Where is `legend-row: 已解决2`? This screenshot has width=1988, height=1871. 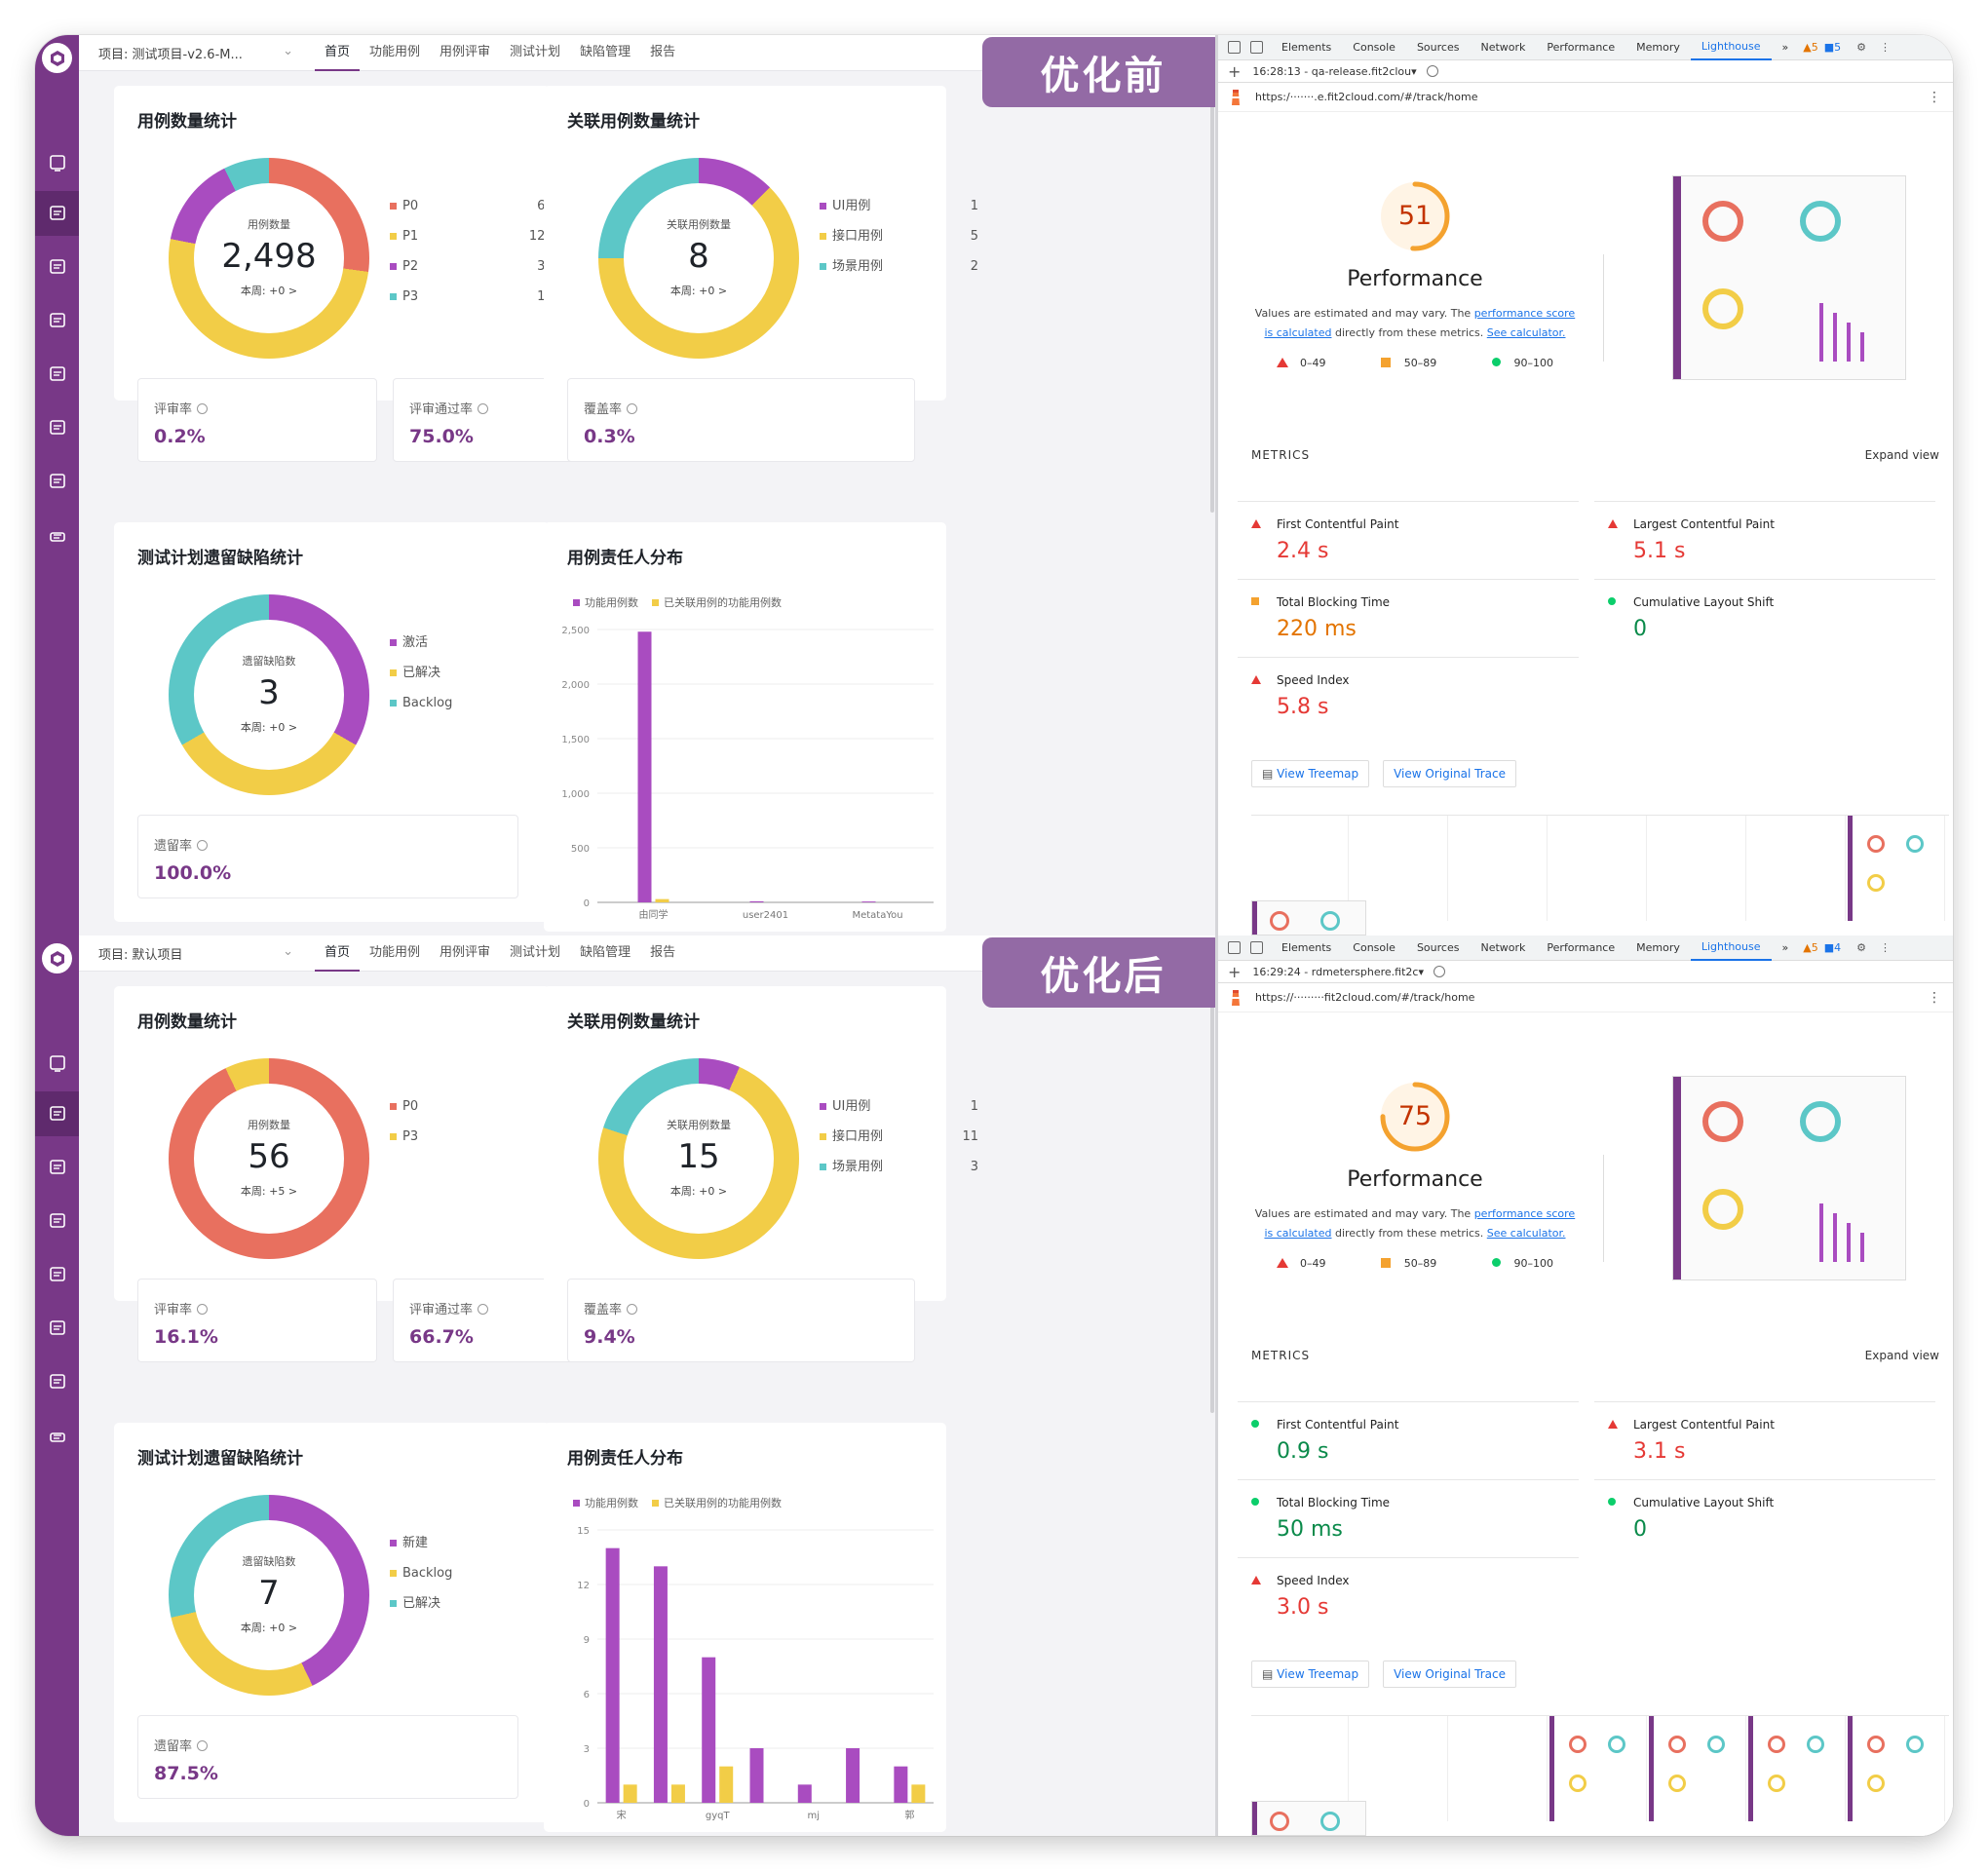
legend-row: 已解决2 is located at coordinates (475, 1603).